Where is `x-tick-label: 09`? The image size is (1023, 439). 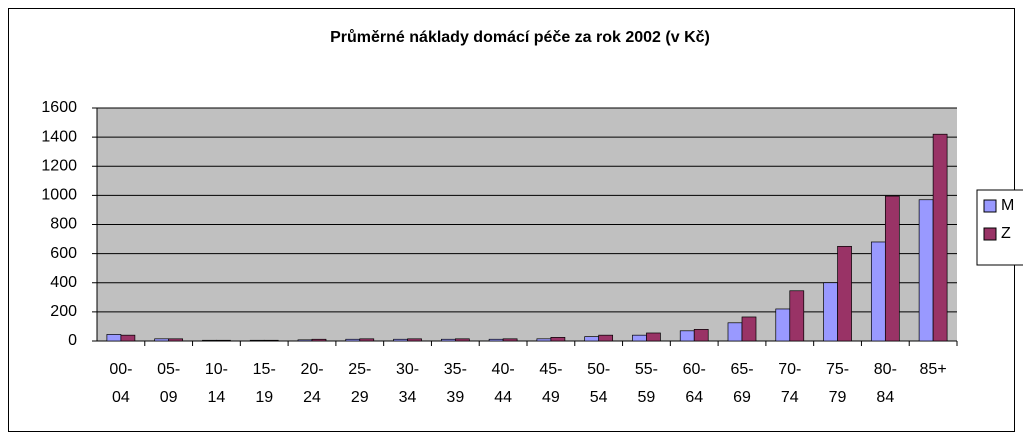
x-tick-label: 09 is located at coordinates (169, 397).